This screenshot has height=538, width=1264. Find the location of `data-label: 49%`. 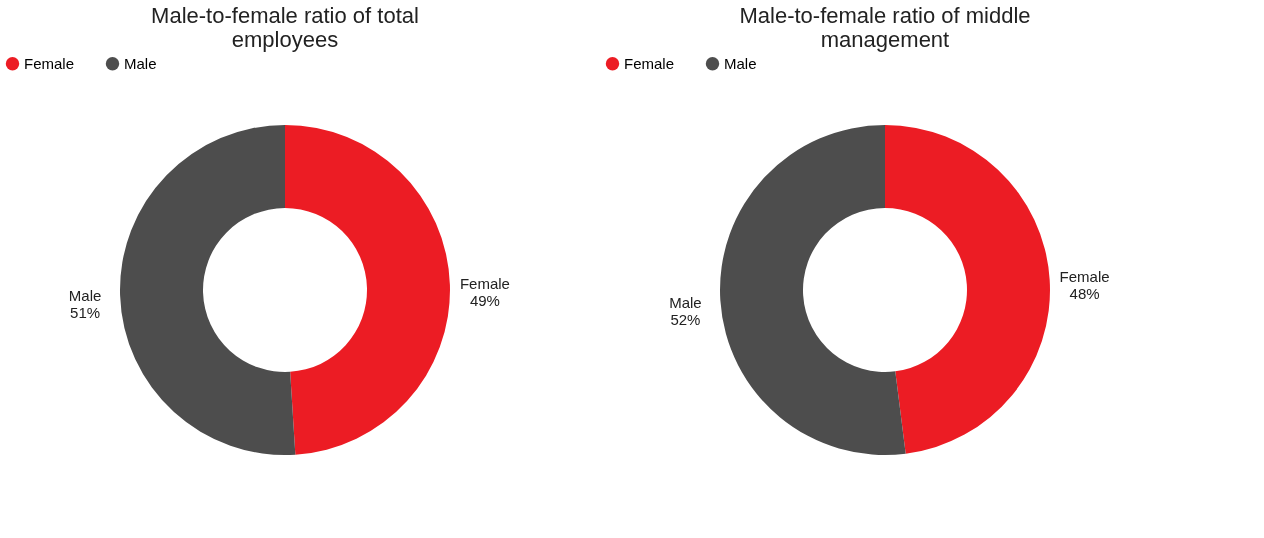

data-label: 49% is located at coordinates (484, 300).